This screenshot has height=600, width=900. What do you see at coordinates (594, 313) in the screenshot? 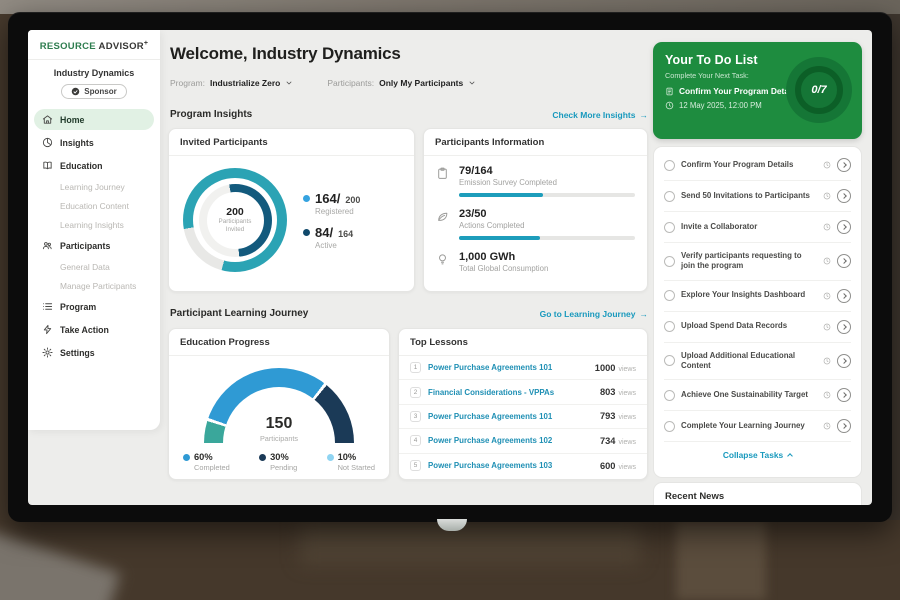
I see `go-to-learning-journey-link: Go to Learning Journey →` at bounding box center [594, 313].